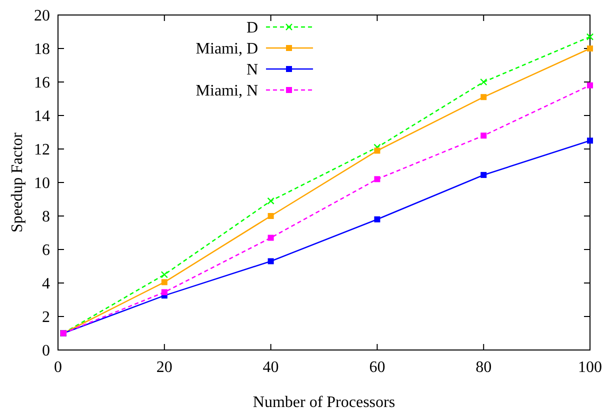 This screenshot has height=419, width=606. I want to click on x-axis-title: Number of Processors, so click(324, 402).